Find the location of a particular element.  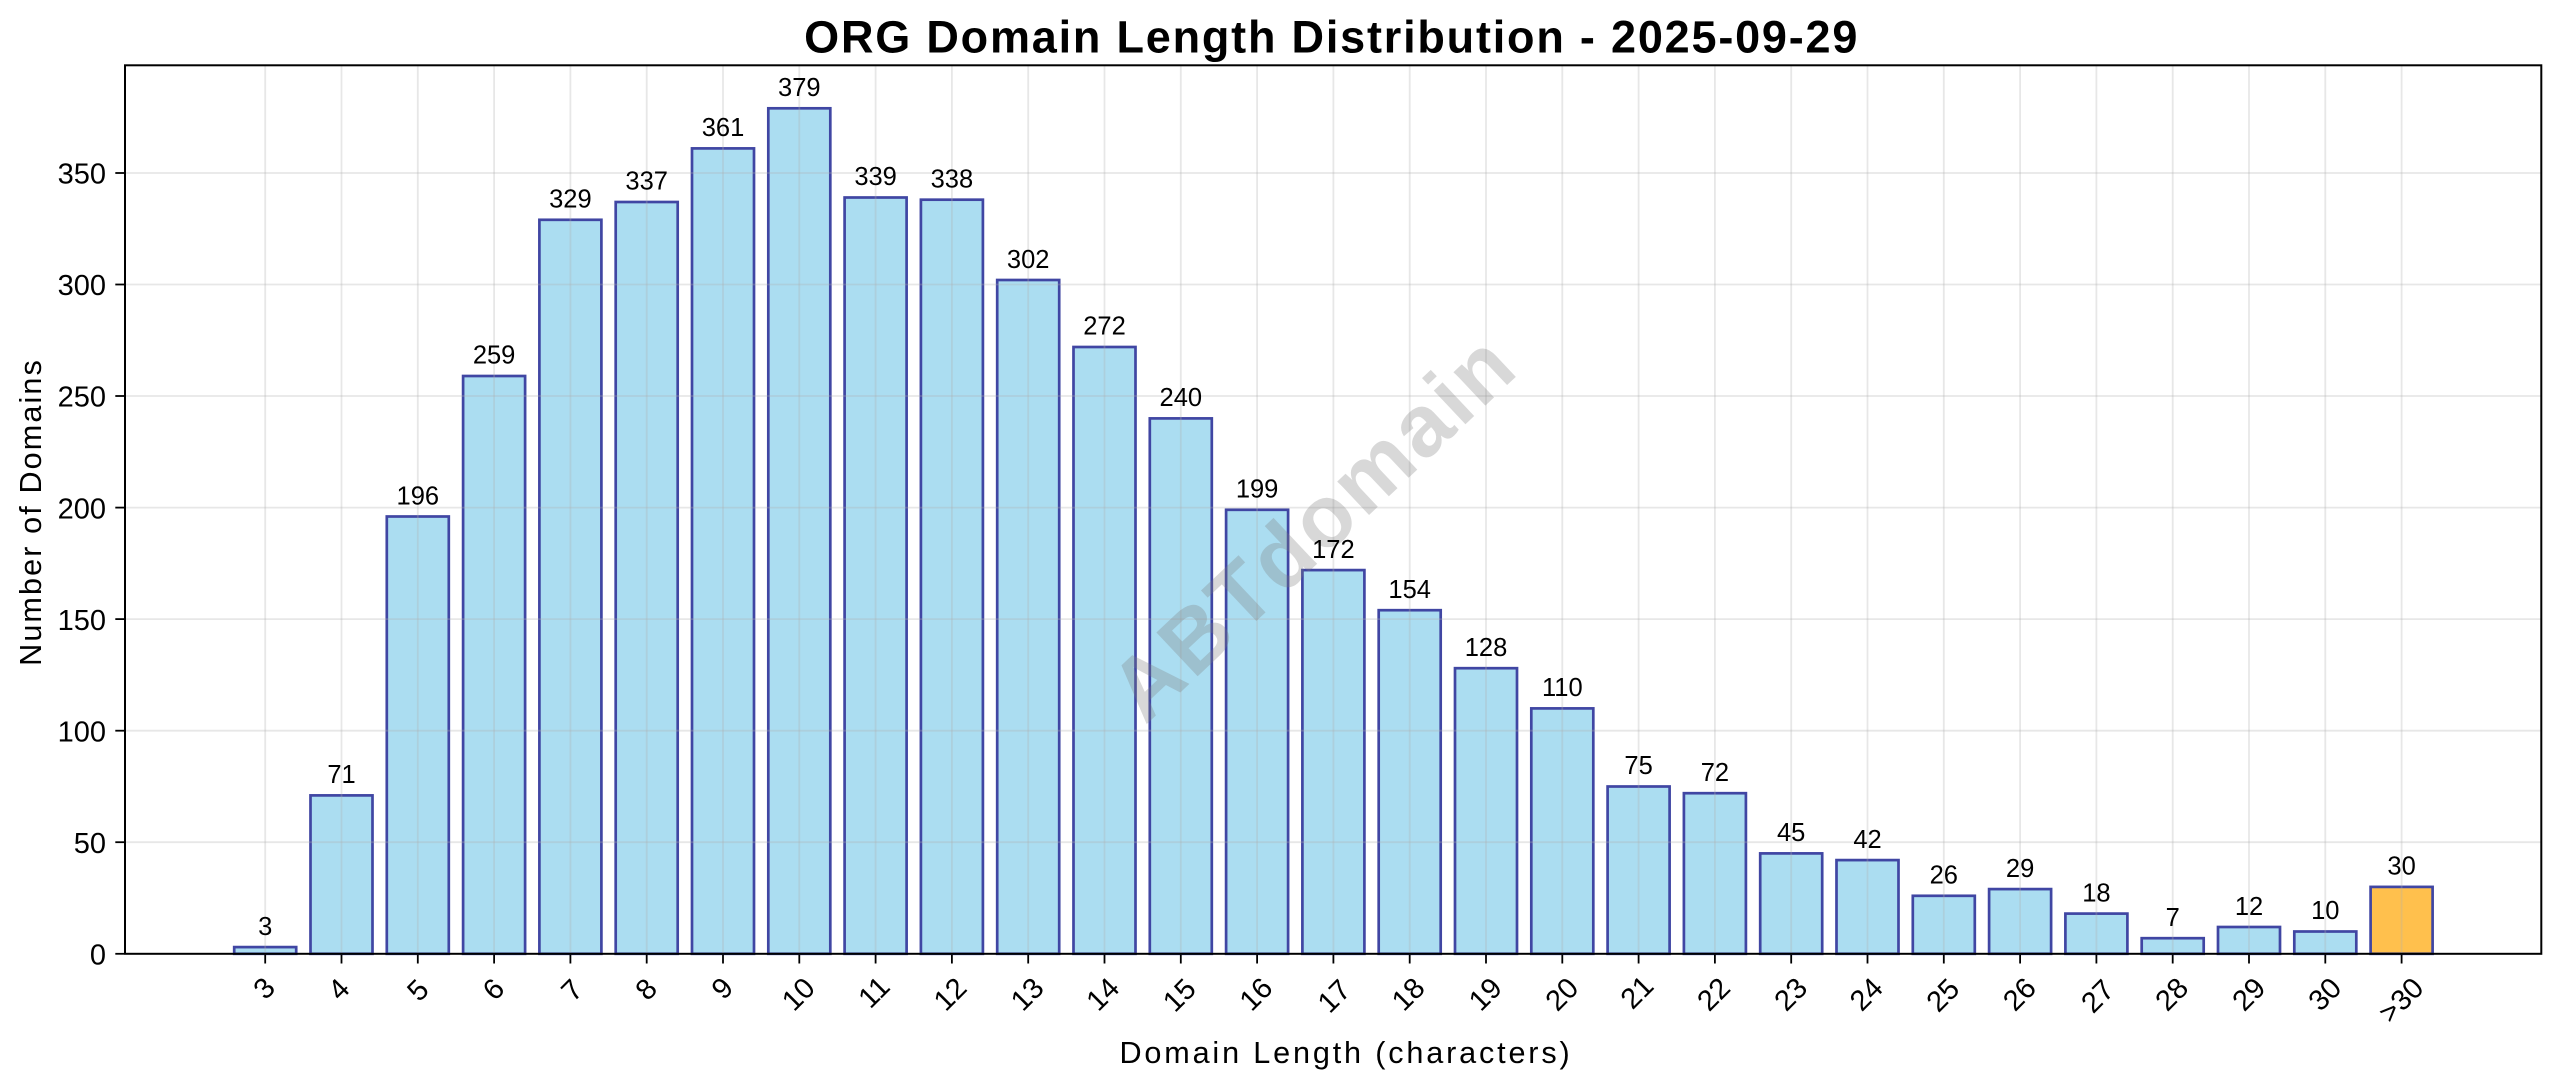

svg-text: 379 is located at coordinates (799, 88).